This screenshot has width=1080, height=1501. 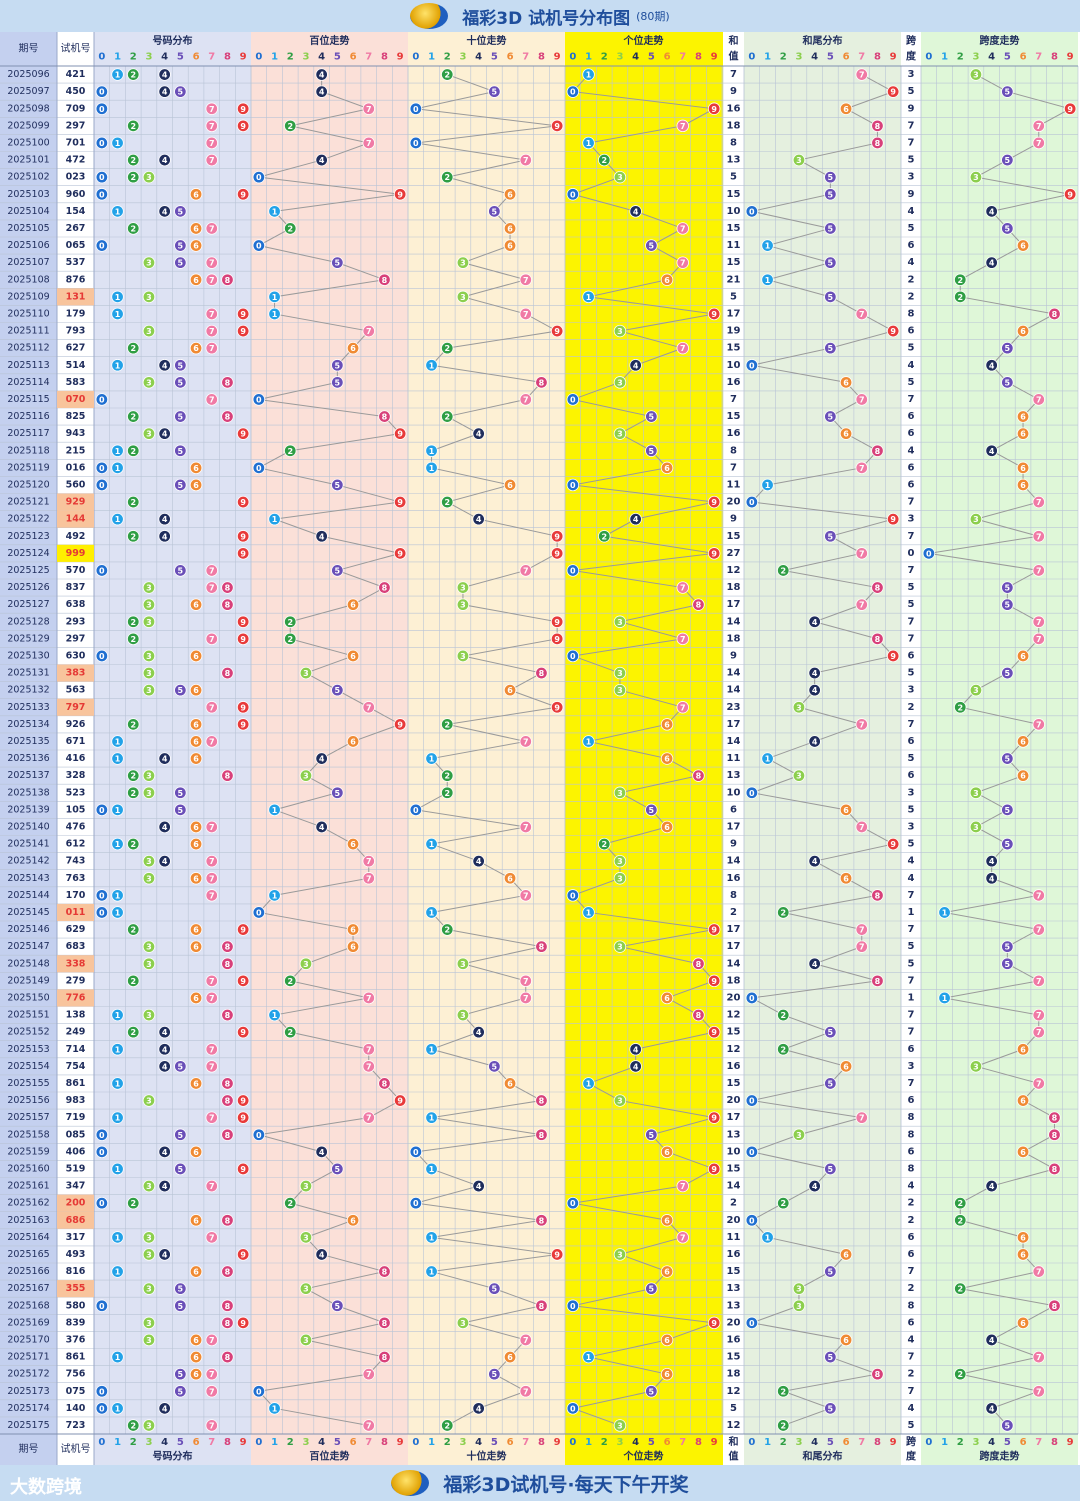 What do you see at coordinates (526, 280) in the screenshot?
I see `tens-point-label: 7` at bounding box center [526, 280].